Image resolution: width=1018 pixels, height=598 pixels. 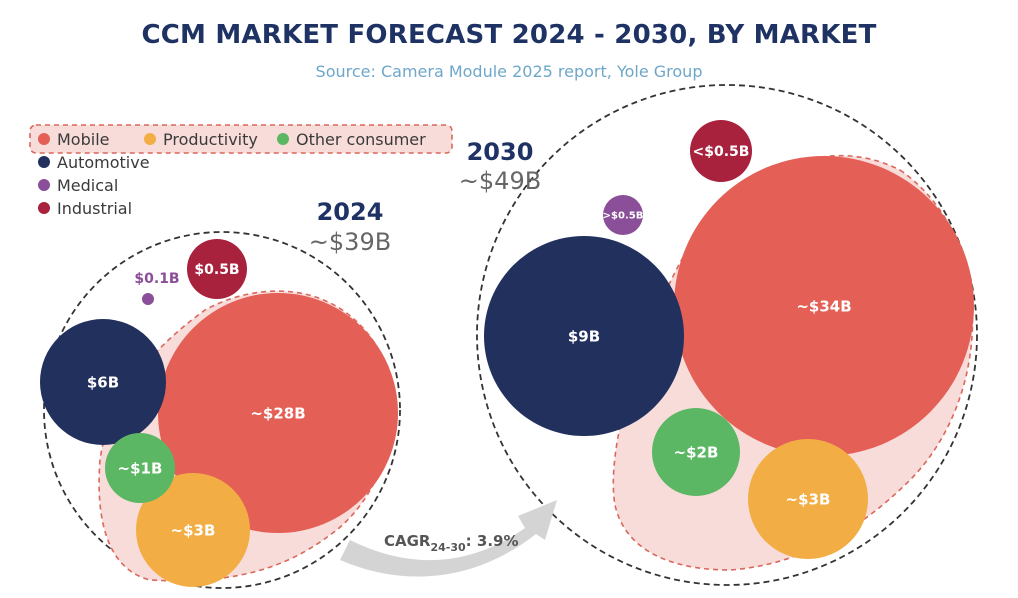 What do you see at coordinates (500, 152) in the screenshot?
I see `panel-year-2030: 2030` at bounding box center [500, 152].